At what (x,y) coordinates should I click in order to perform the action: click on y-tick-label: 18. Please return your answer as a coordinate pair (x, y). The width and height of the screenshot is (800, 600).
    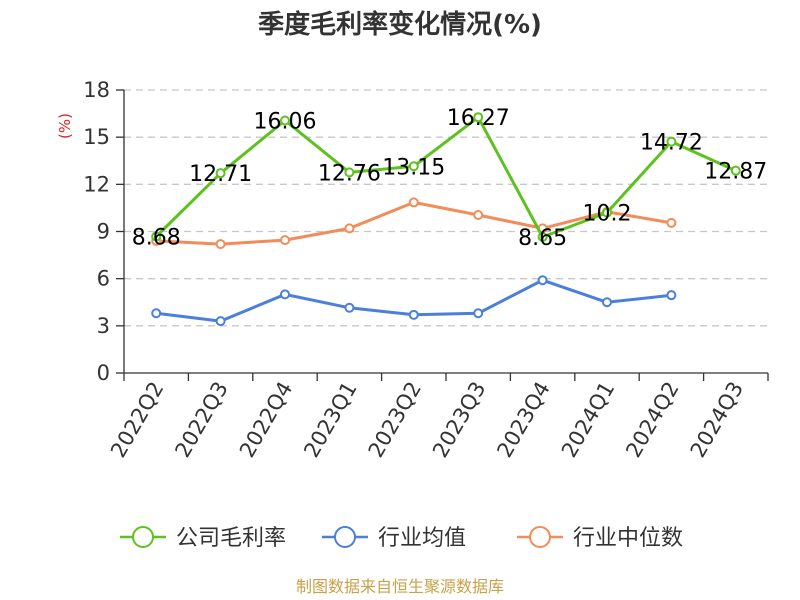
    Looking at the image, I should click on (96, 90).